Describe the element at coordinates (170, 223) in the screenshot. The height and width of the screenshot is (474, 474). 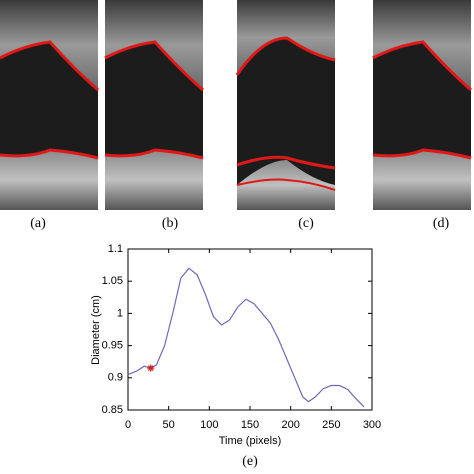
I see `panel-label: (b)` at that location.